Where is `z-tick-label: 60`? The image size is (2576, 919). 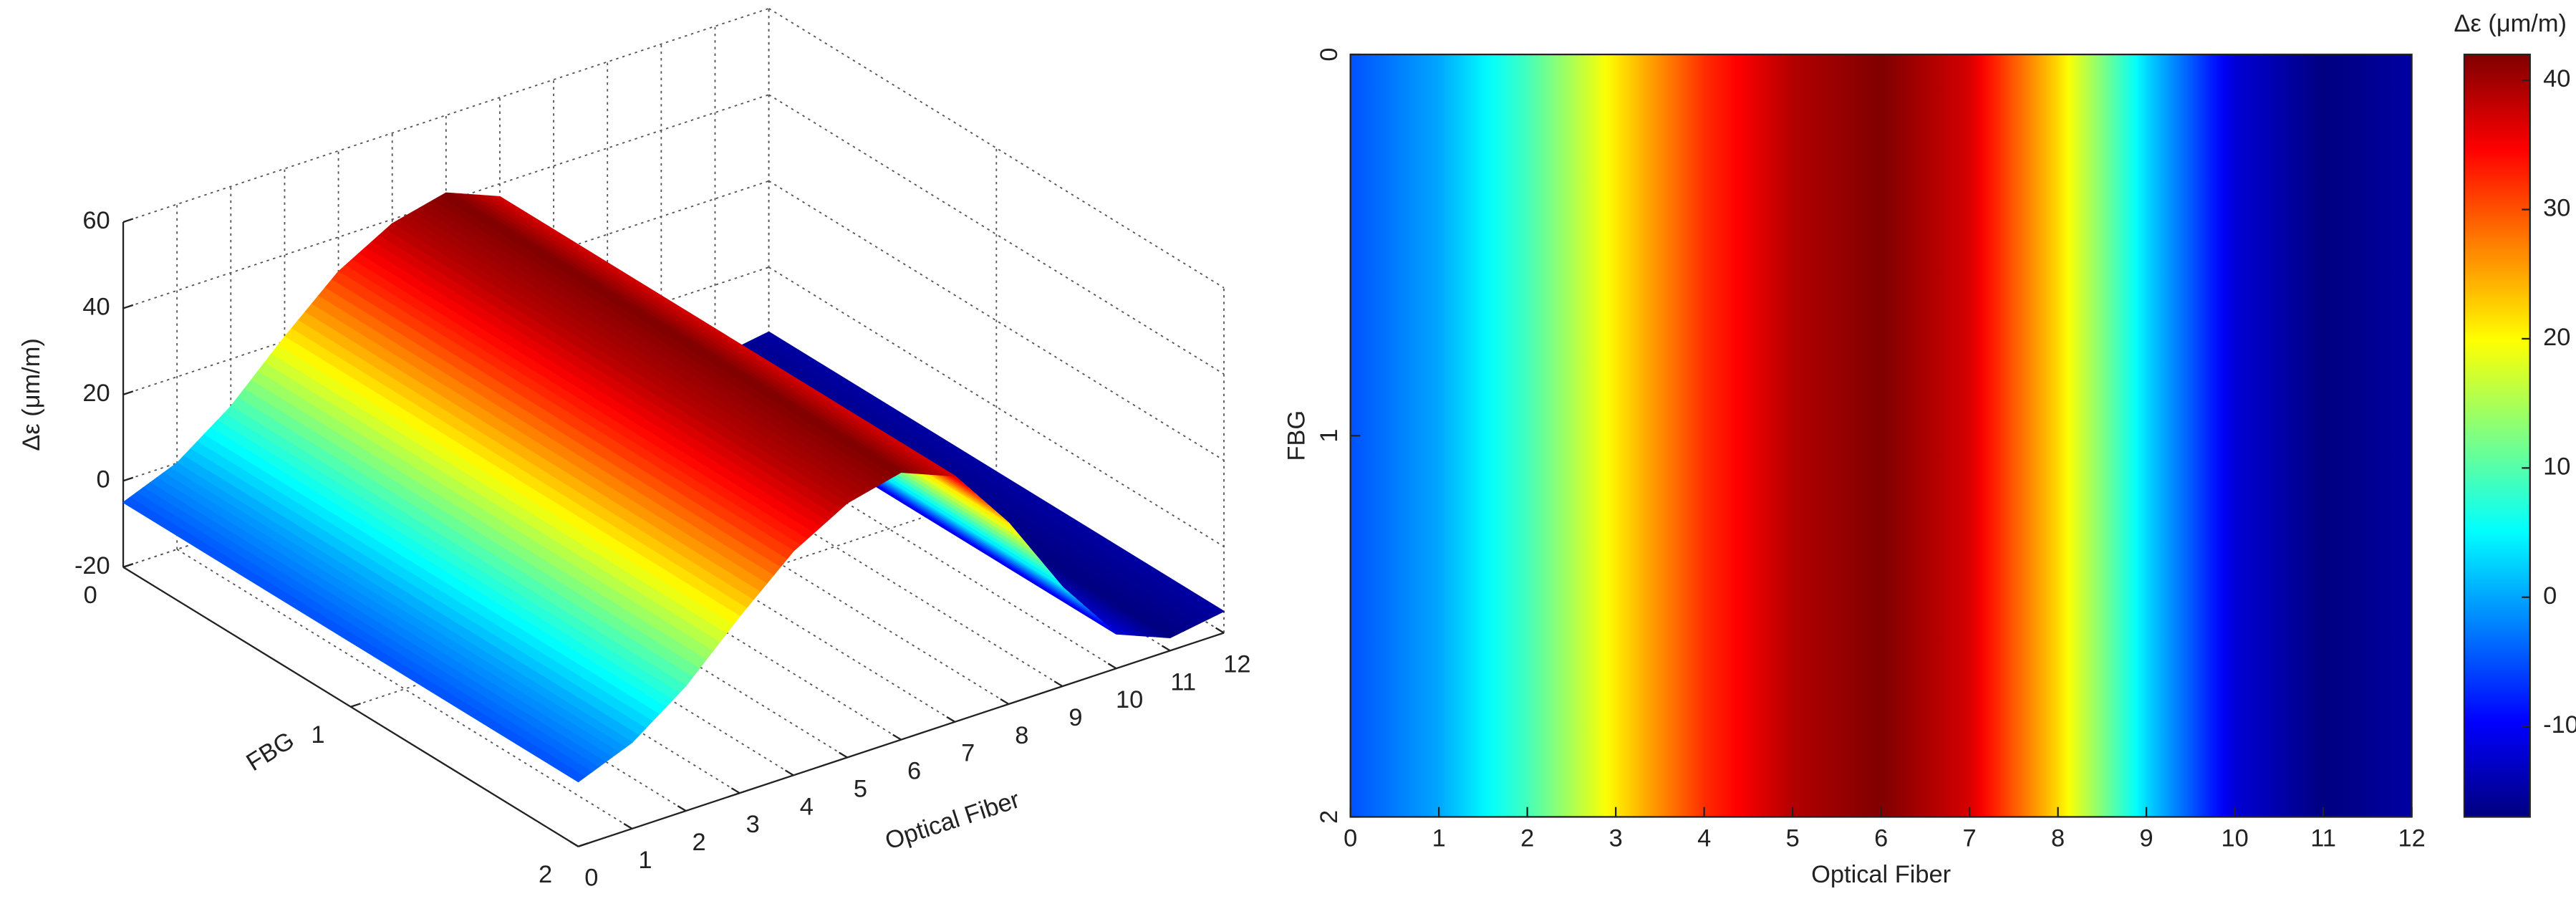
z-tick-label: 60 is located at coordinates (96, 220).